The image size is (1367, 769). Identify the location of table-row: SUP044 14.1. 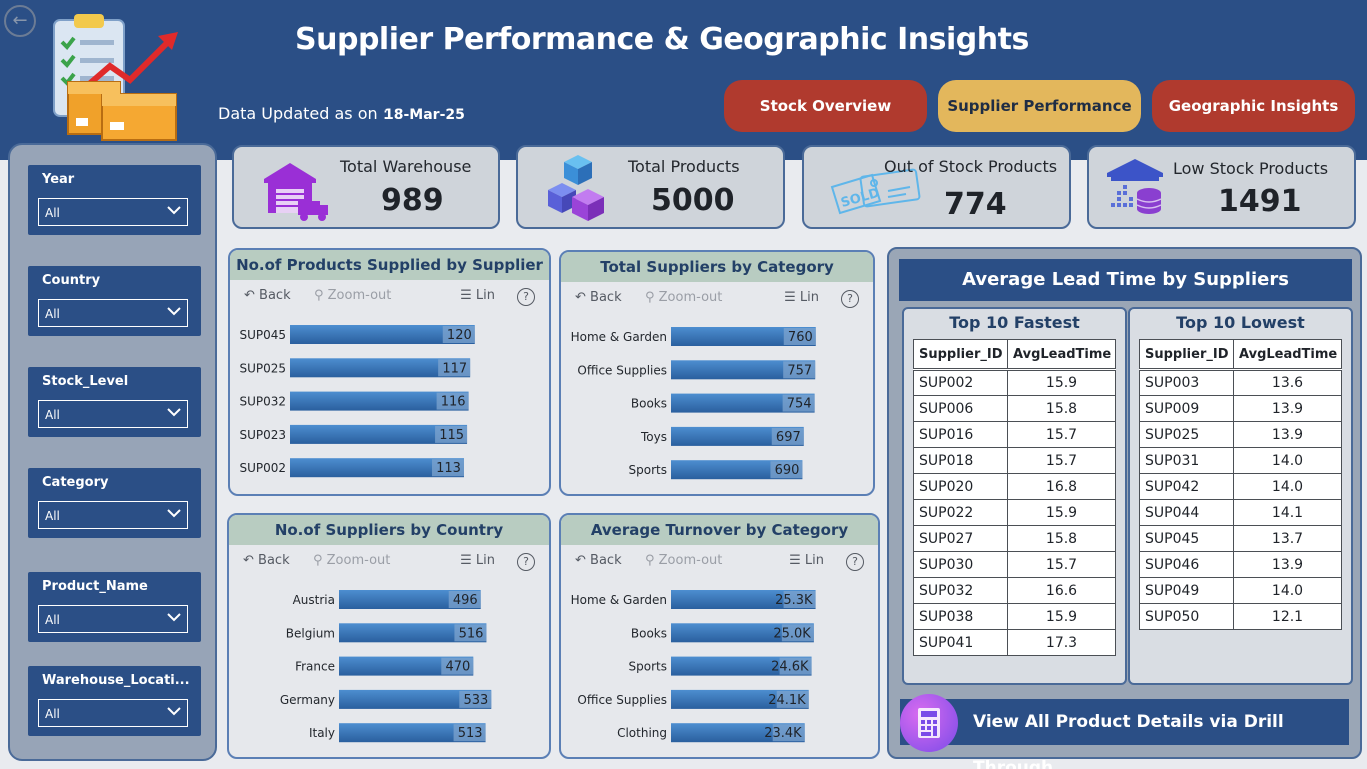
(1240, 512).